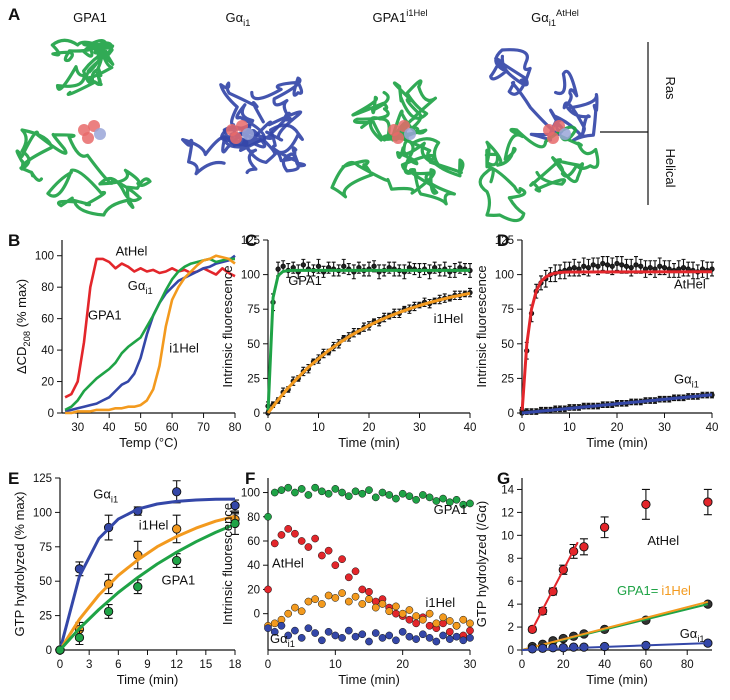 The width and height of the screenshot is (730, 700). Describe the element at coordinates (235, 17) in the screenshot. I see `structure-label-part: Gα` at that location.